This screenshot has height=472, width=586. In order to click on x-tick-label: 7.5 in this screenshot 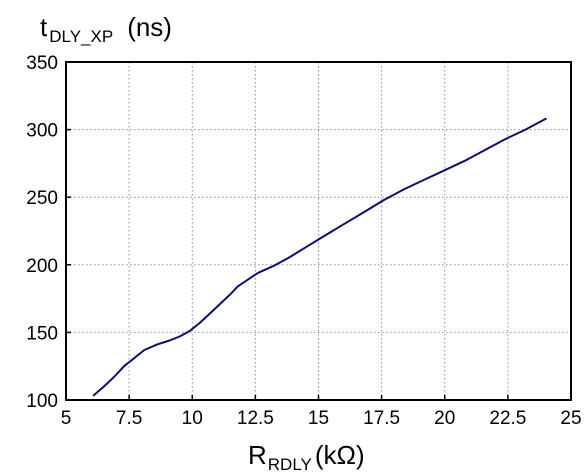, I will do `click(129, 418)`.